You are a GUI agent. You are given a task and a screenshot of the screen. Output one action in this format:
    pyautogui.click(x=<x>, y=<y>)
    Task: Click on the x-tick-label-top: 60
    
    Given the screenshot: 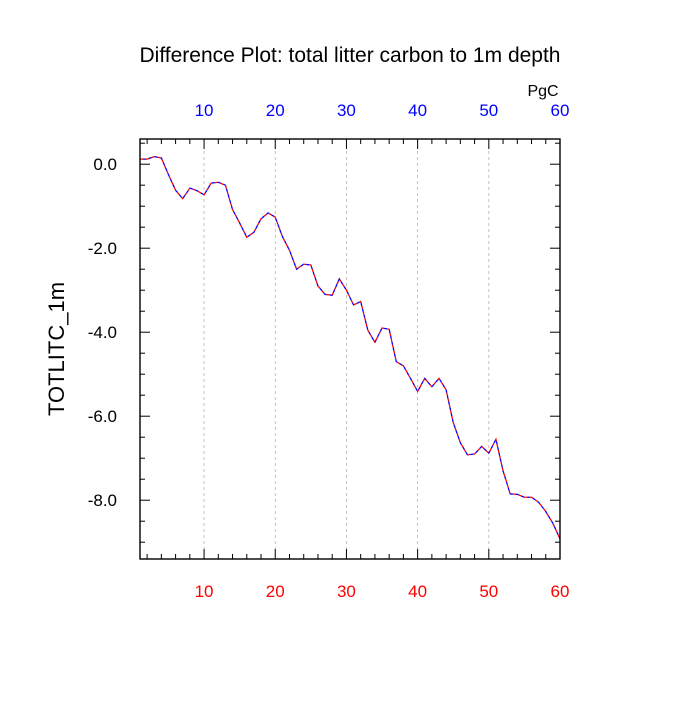 What is the action you would take?
    pyautogui.click(x=560, y=110)
    